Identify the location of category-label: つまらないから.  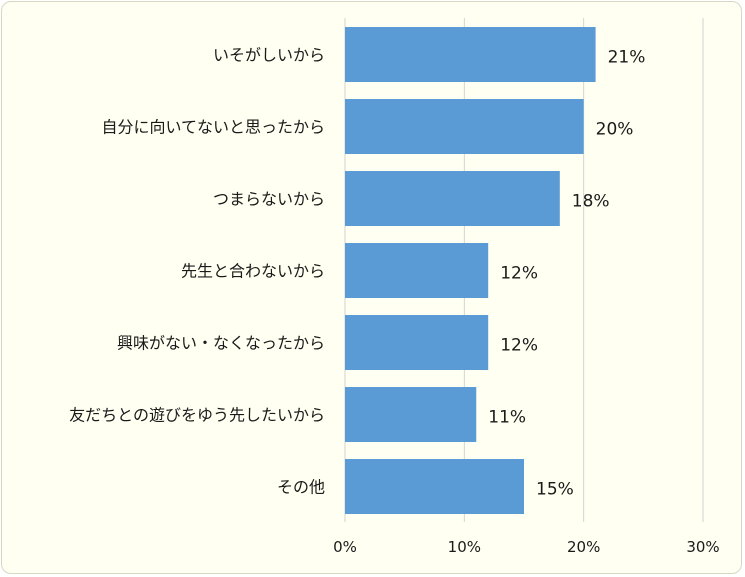
(269, 199).